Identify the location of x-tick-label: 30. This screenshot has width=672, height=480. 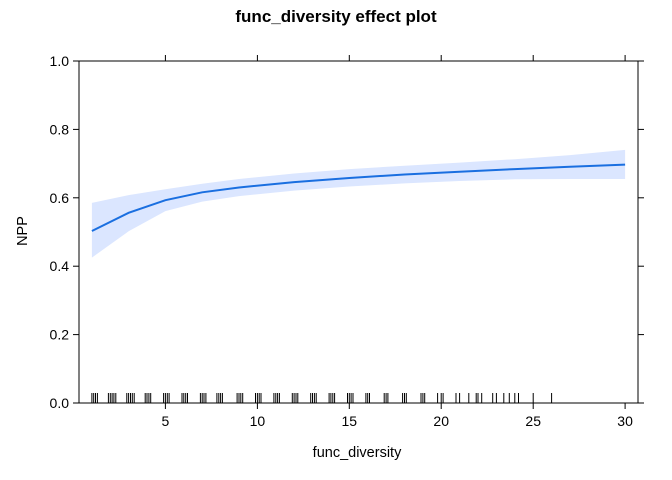
(625, 421).